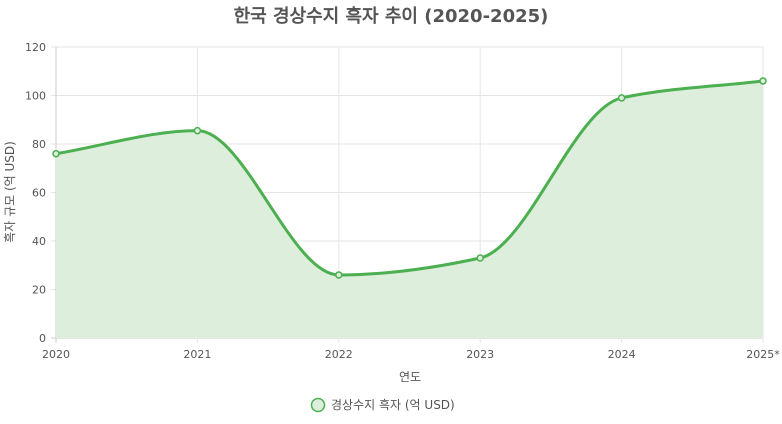 Image resolution: width=782 pixels, height=424 pixels. Describe the element at coordinates (39, 241) in the screenshot. I see `y-tick-label: 40` at that location.